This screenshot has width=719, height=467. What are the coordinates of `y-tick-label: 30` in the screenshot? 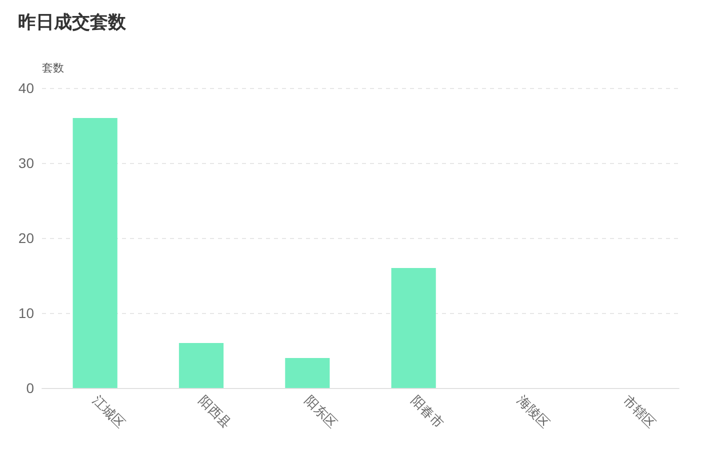 It's located at (26, 163).